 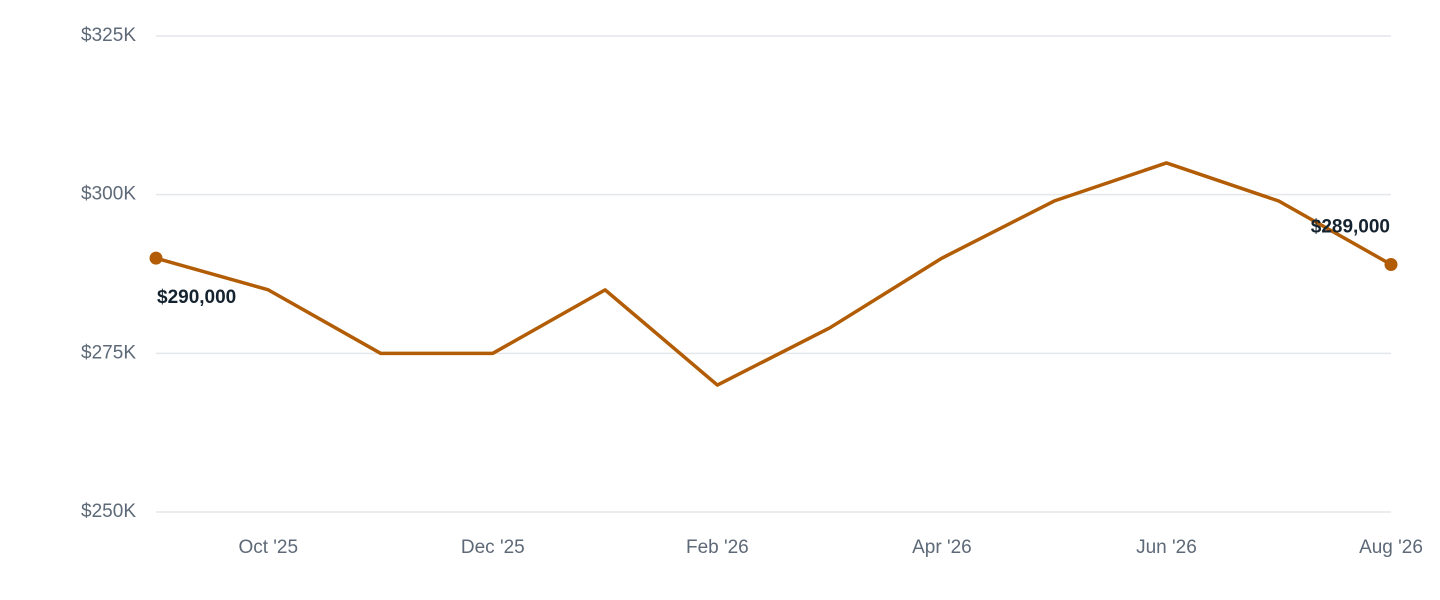 What do you see at coordinates (1166, 547) in the screenshot?
I see `x-tick-label: Jun '26` at bounding box center [1166, 547].